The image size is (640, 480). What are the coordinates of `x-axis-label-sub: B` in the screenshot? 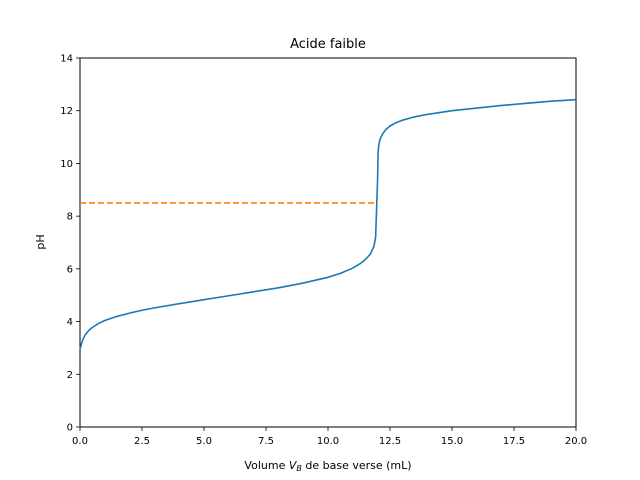 It's located at (299, 468).